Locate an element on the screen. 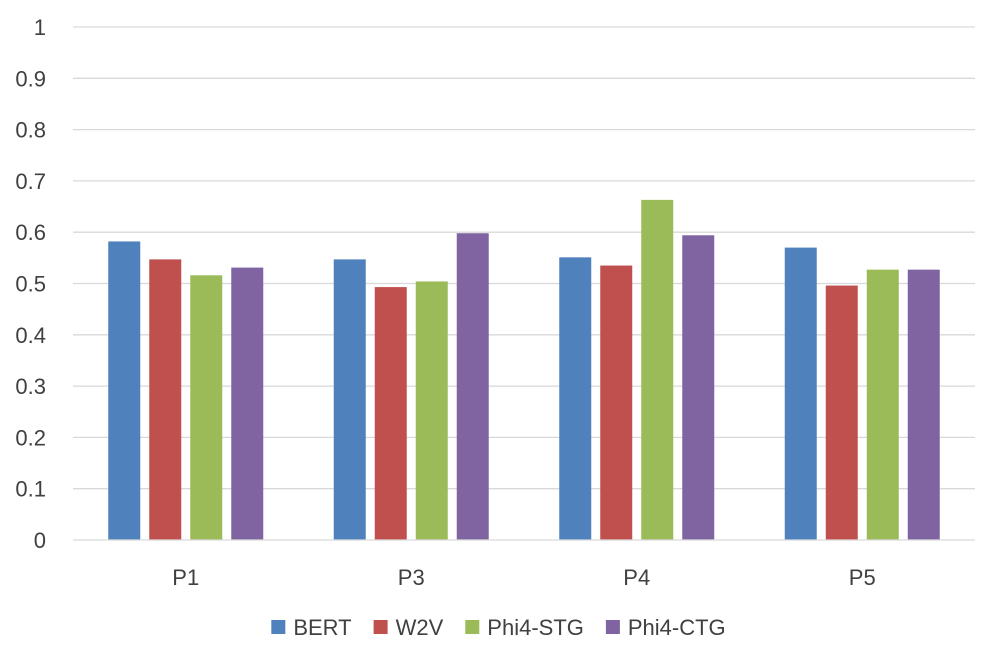 The width and height of the screenshot is (997, 668). y-tick-label: 0 is located at coordinates (40, 540).